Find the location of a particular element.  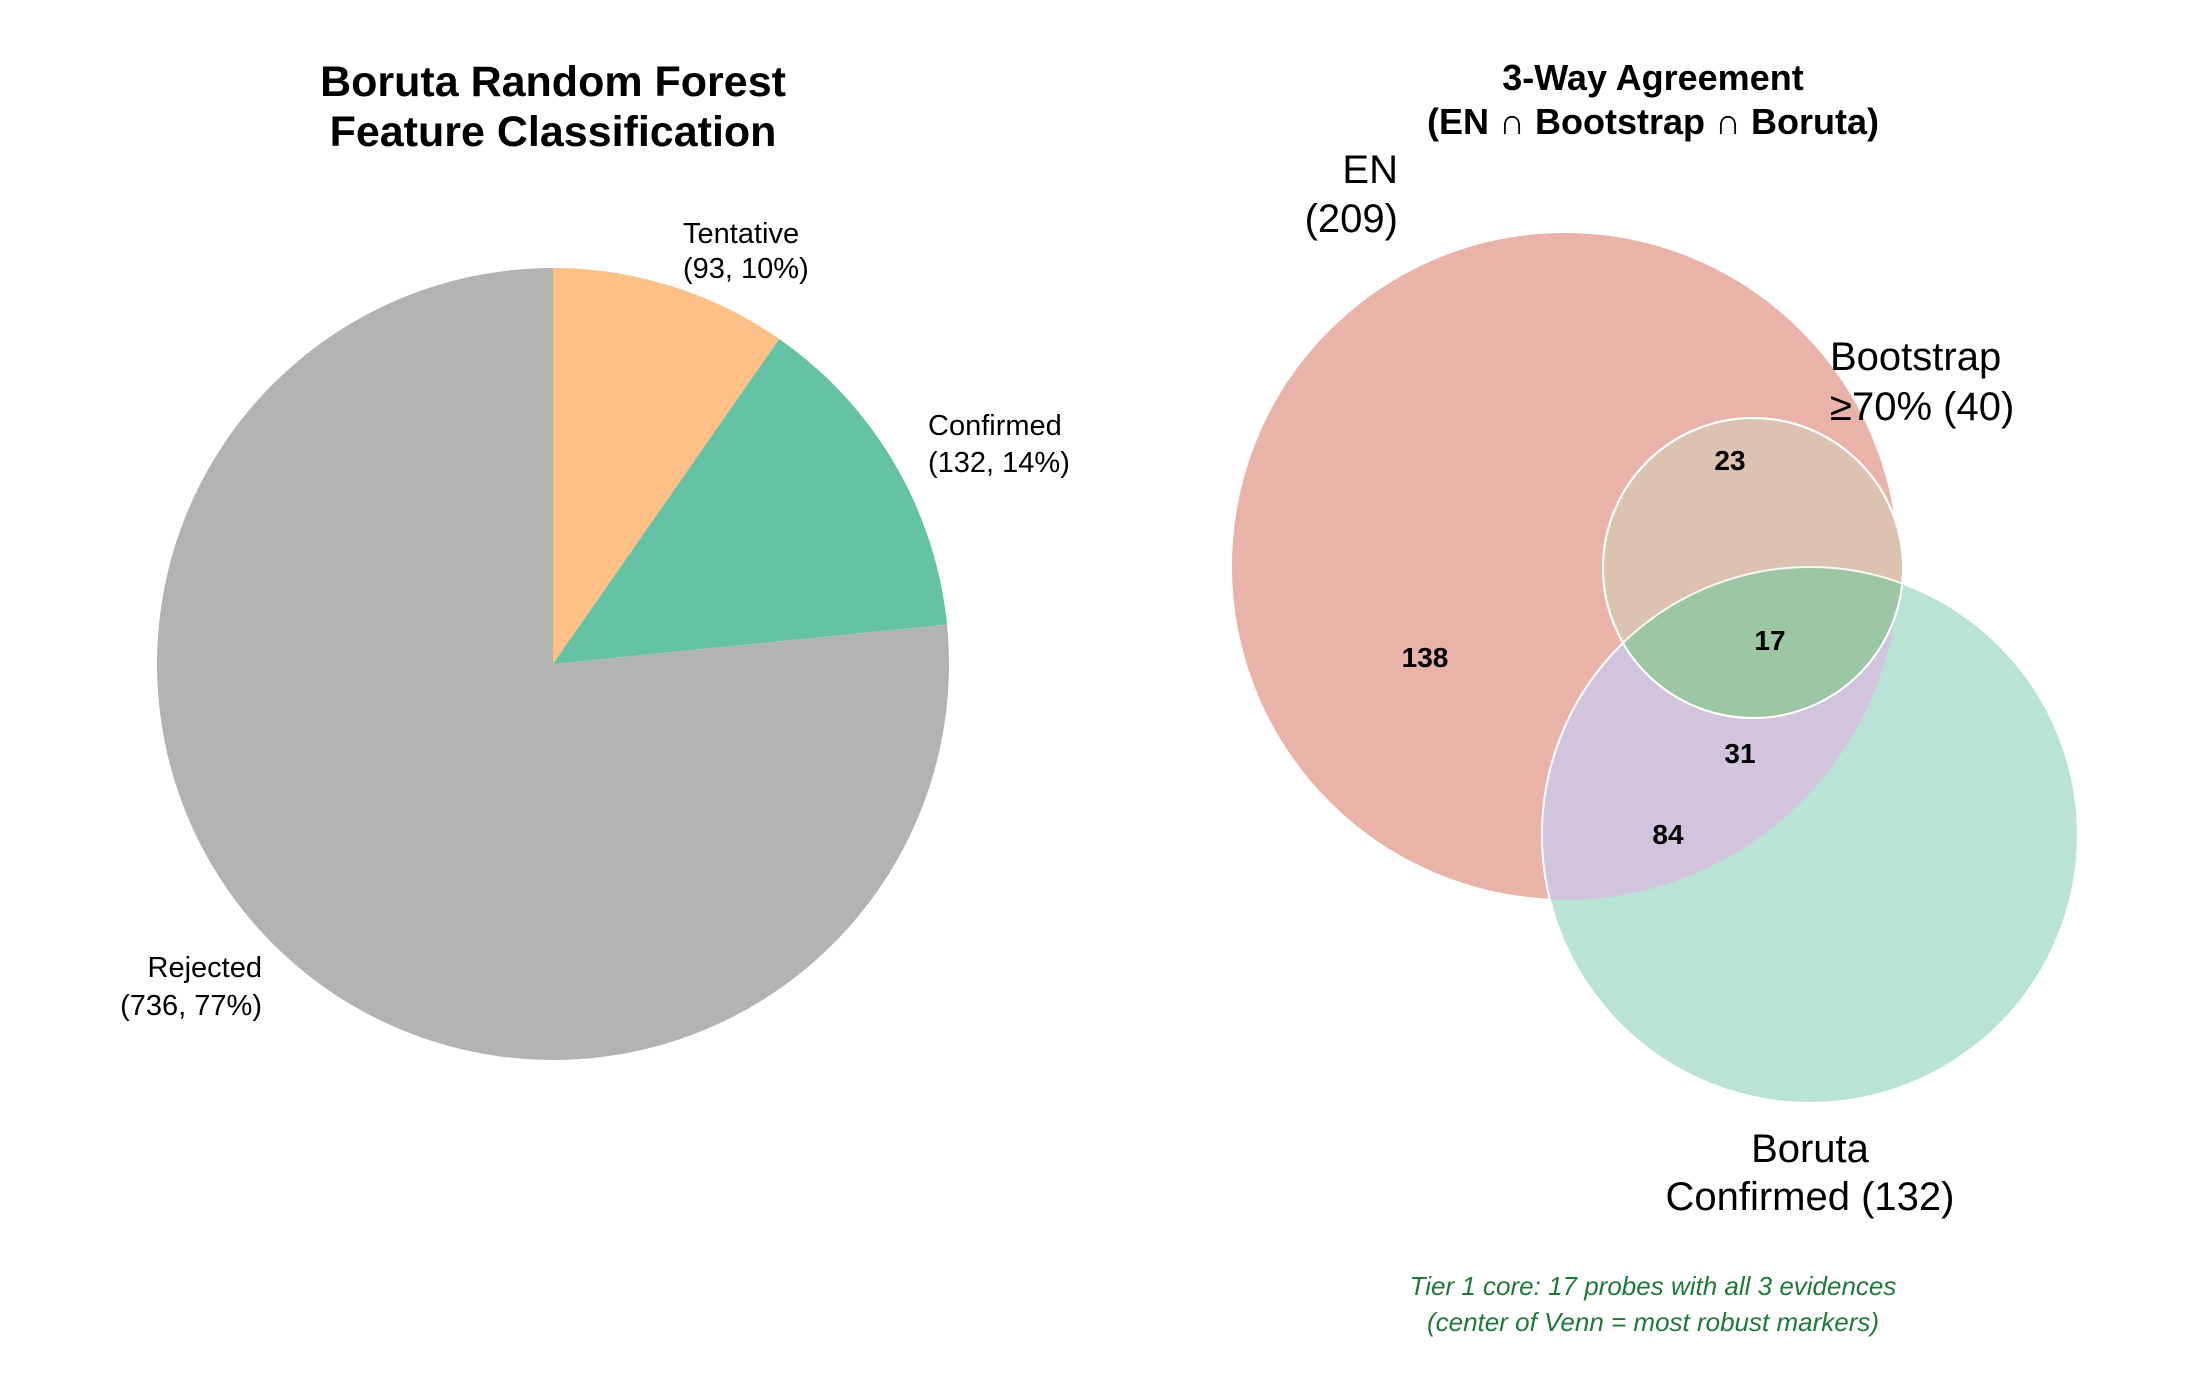

venn-title-line-2: (EN ∩ Bootstrap ∩ Boruta) is located at coordinates (1653, 121).